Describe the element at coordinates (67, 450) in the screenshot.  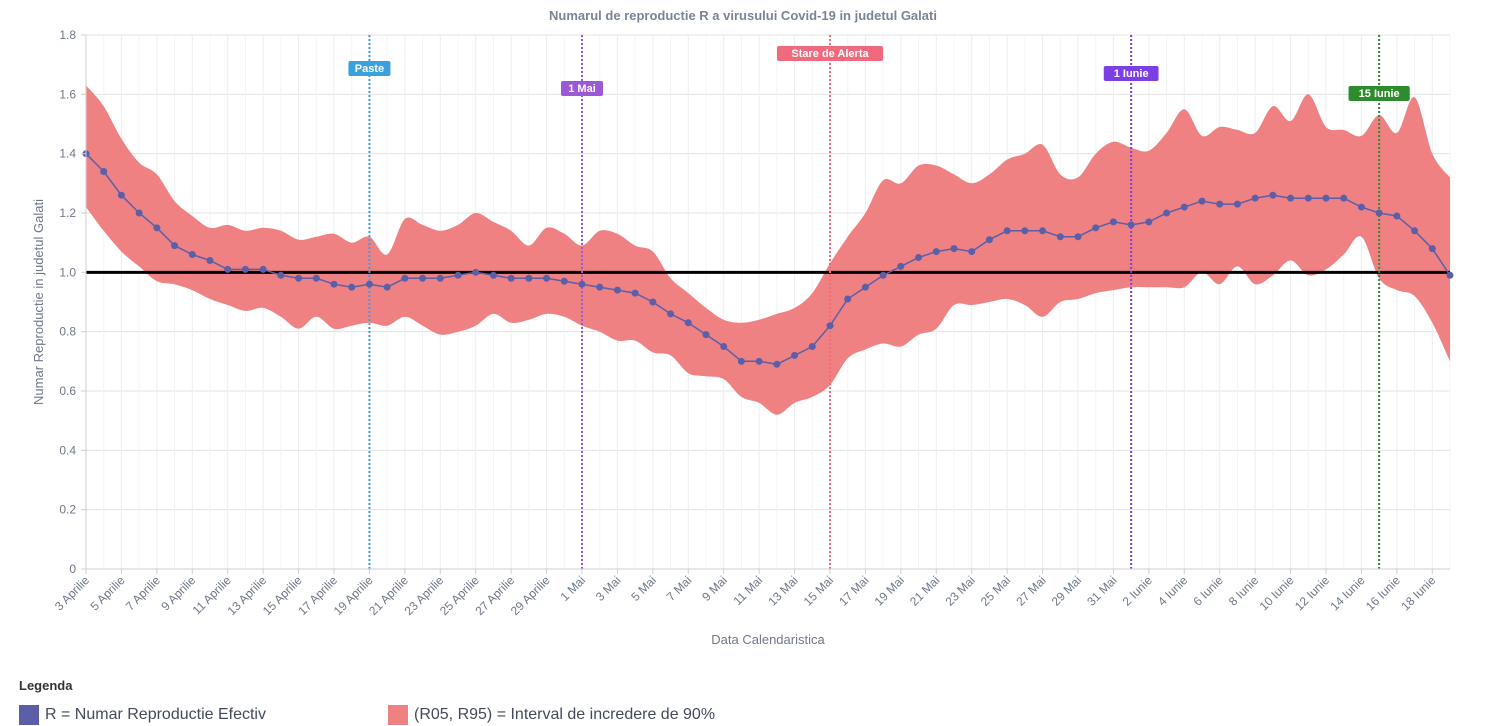
I see `y-tick-label: 0.4` at that location.